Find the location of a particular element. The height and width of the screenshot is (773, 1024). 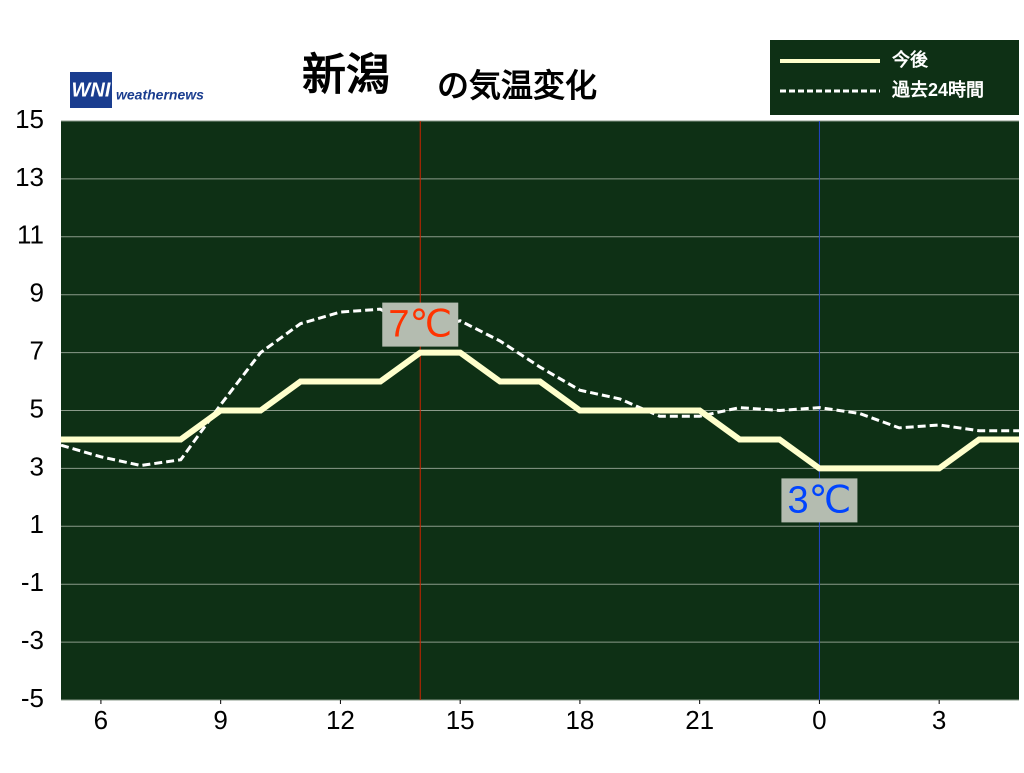

x-tick-label: 9 is located at coordinates (220, 720).